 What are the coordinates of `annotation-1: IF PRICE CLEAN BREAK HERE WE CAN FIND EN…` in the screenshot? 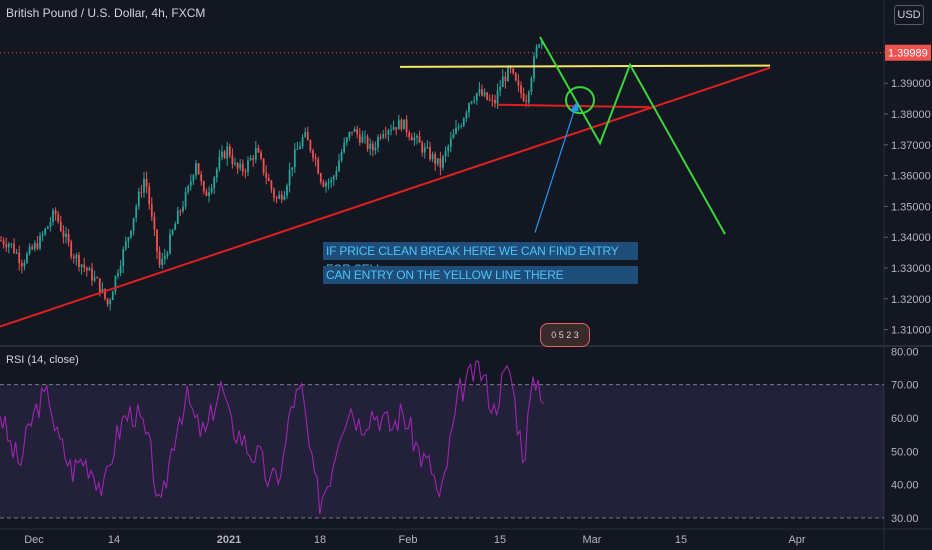 It's located at (480, 259).